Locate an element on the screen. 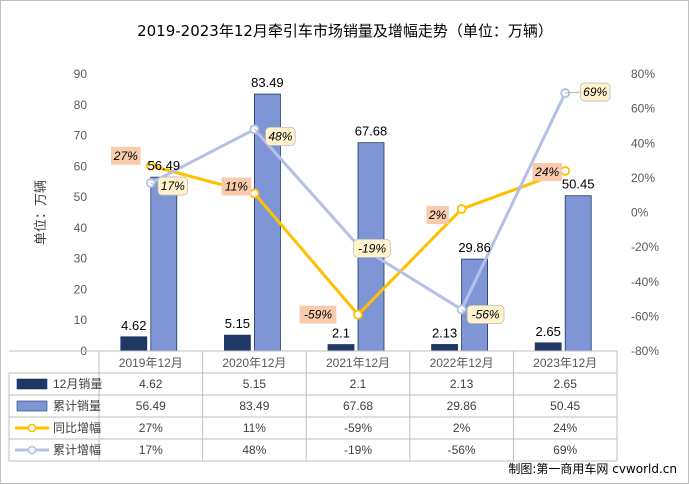 The width and height of the screenshot is (689, 484). legend-key-12月销量 is located at coordinates (32, 384).